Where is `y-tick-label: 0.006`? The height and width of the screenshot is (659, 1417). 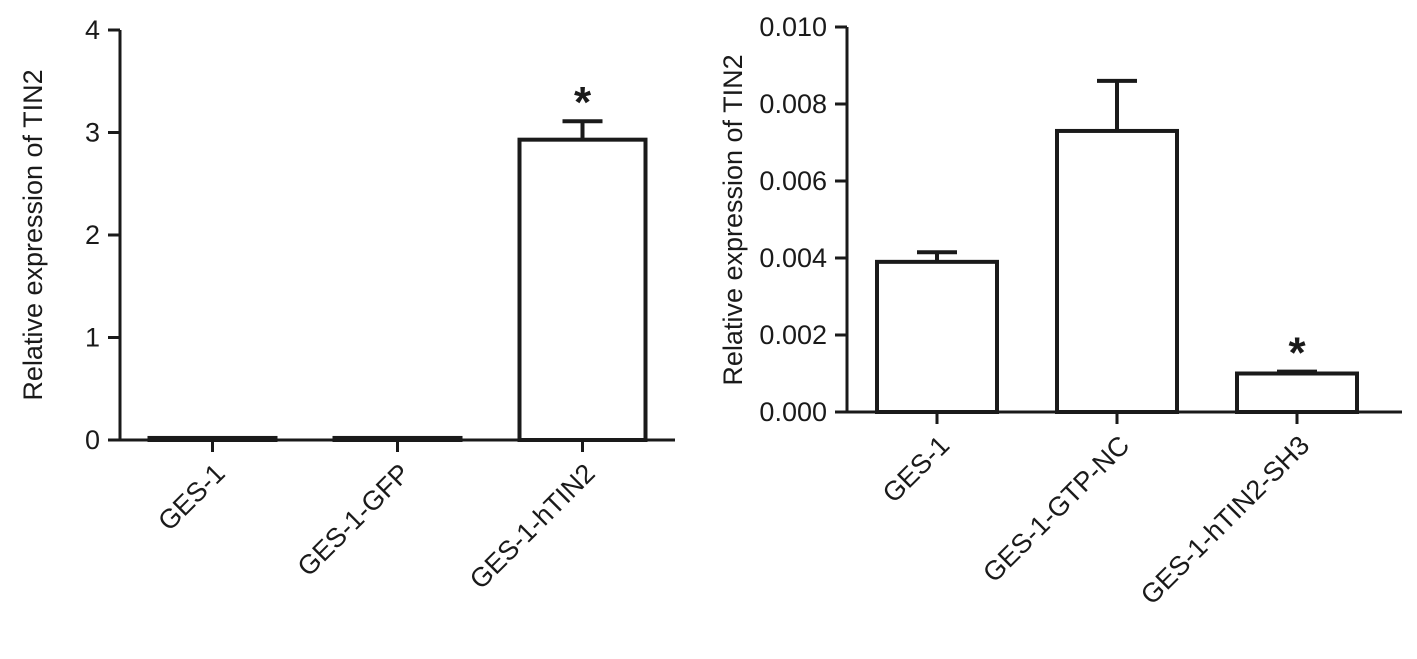 y-tick-label: 0.006 is located at coordinates (793, 181).